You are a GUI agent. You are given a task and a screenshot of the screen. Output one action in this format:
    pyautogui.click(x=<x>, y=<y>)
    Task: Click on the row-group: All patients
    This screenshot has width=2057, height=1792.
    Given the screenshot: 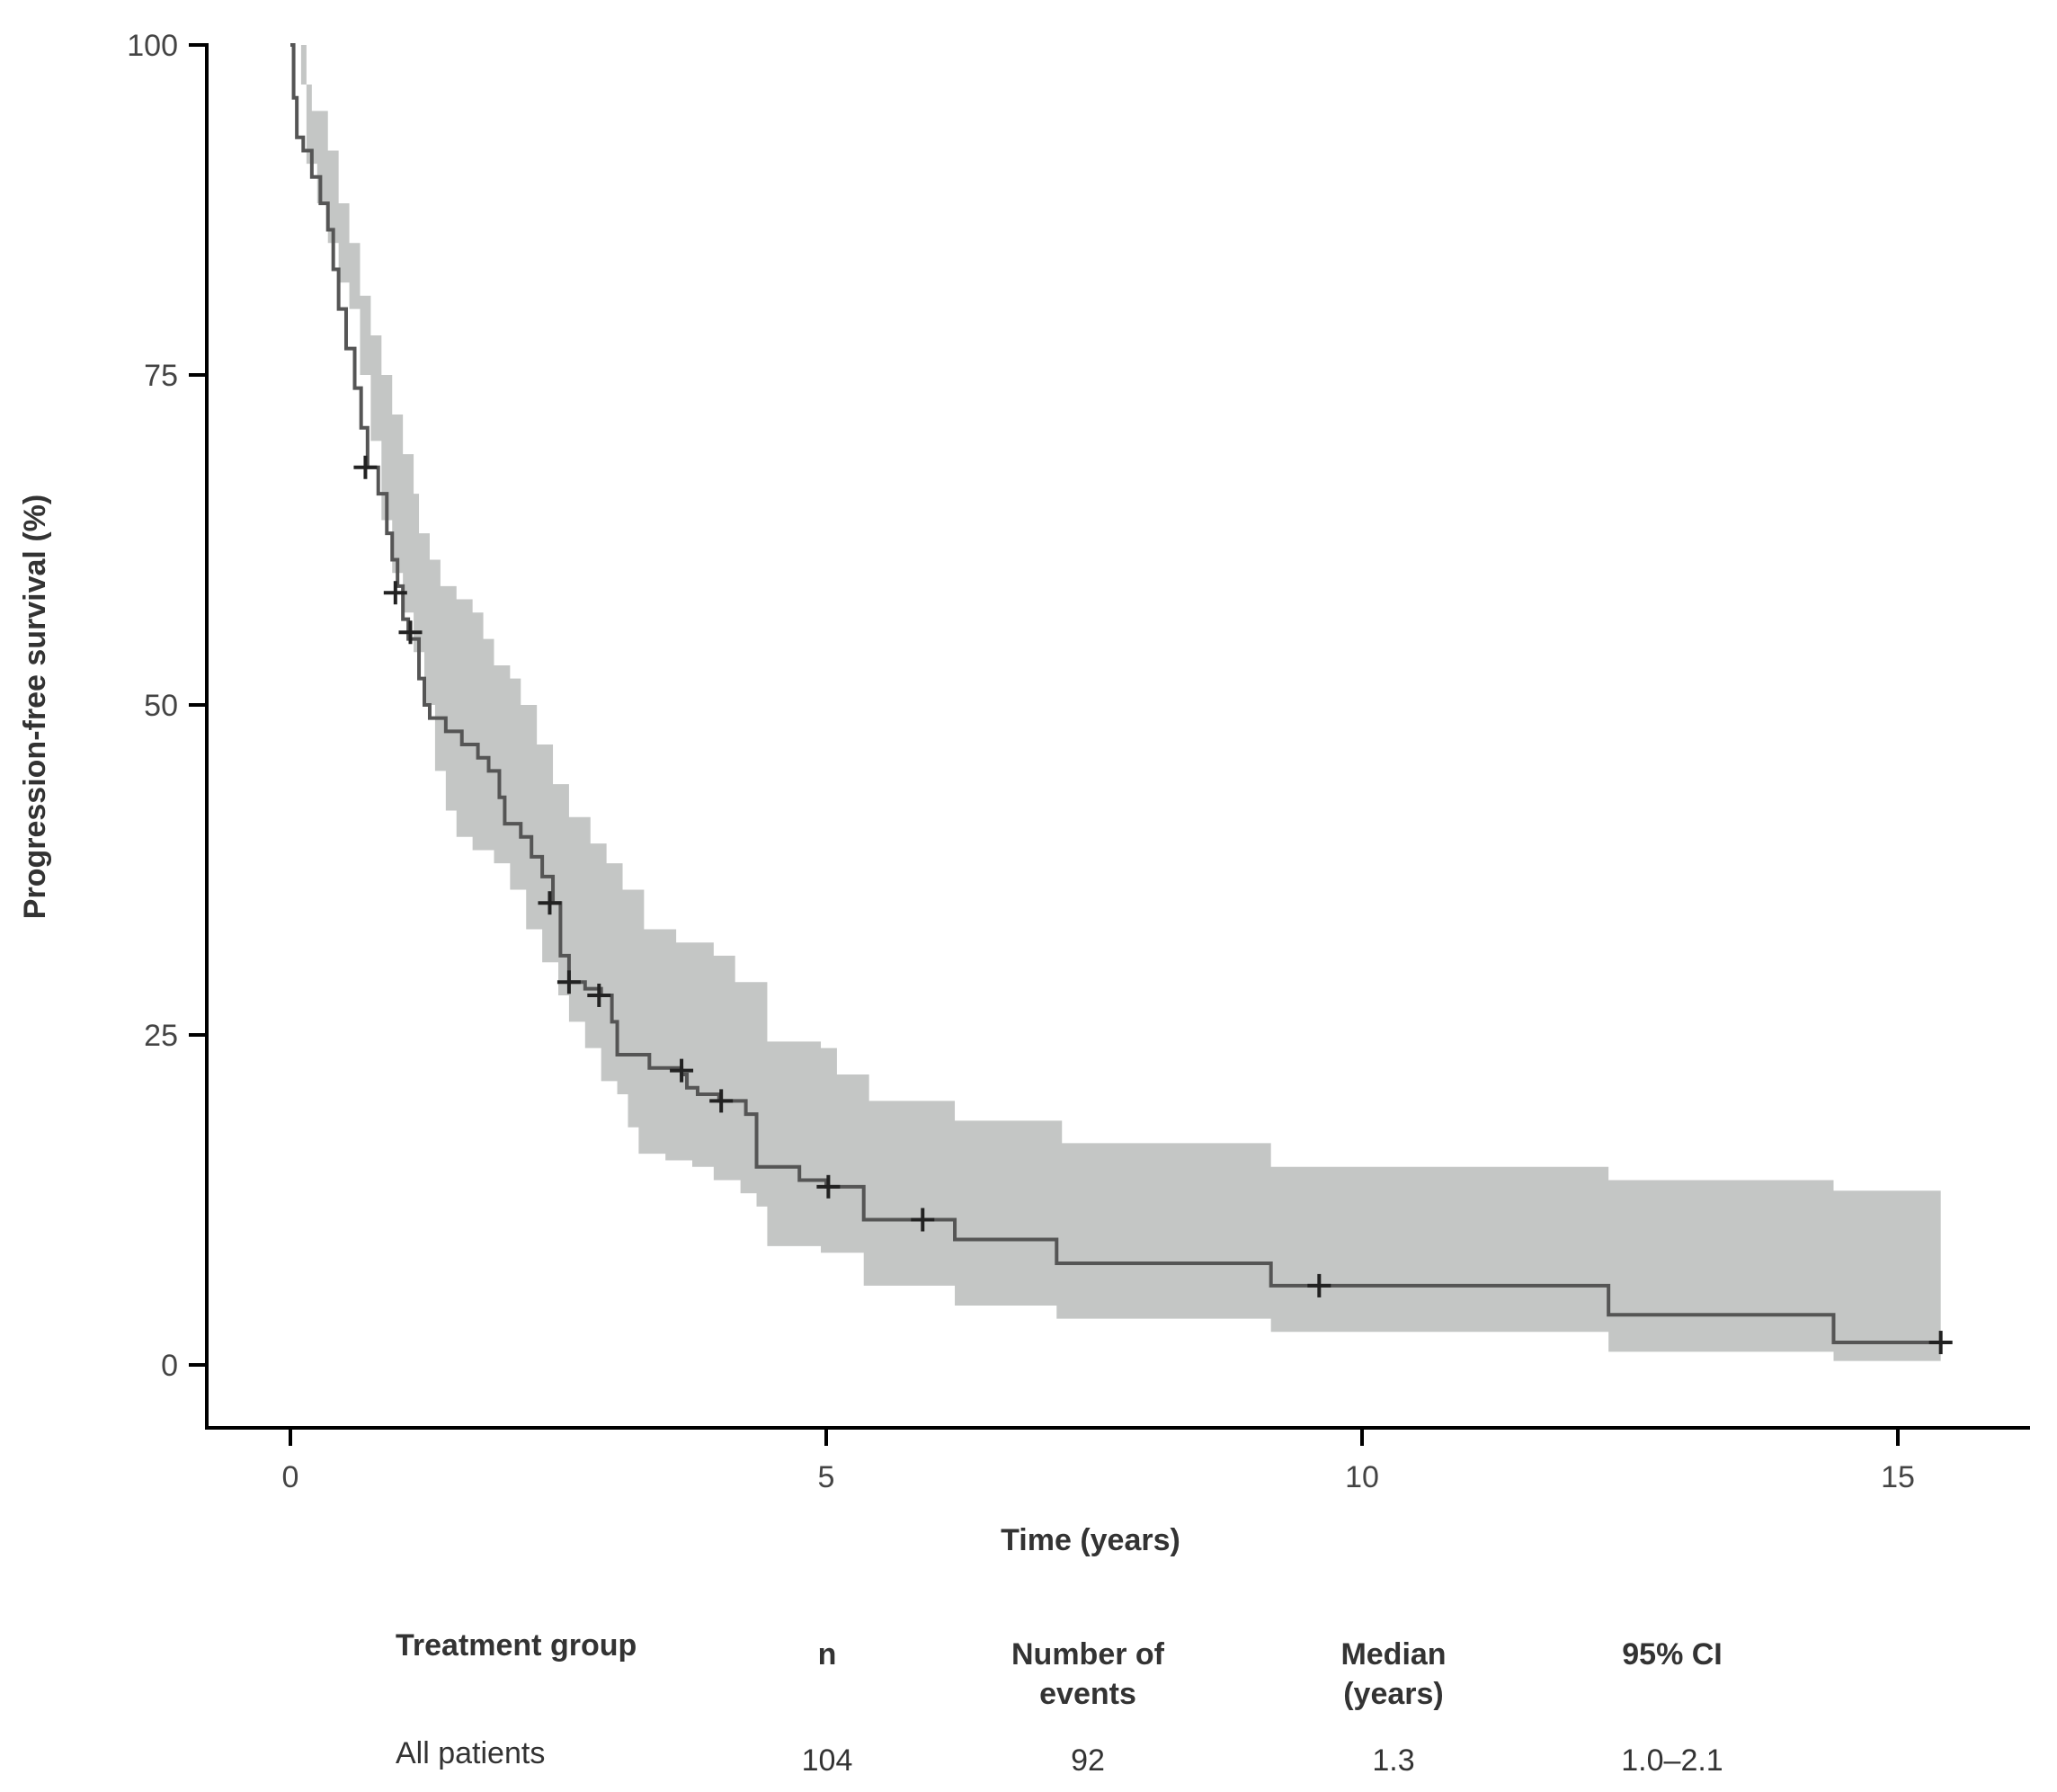 What is the action you would take?
    pyautogui.click(x=471, y=1753)
    